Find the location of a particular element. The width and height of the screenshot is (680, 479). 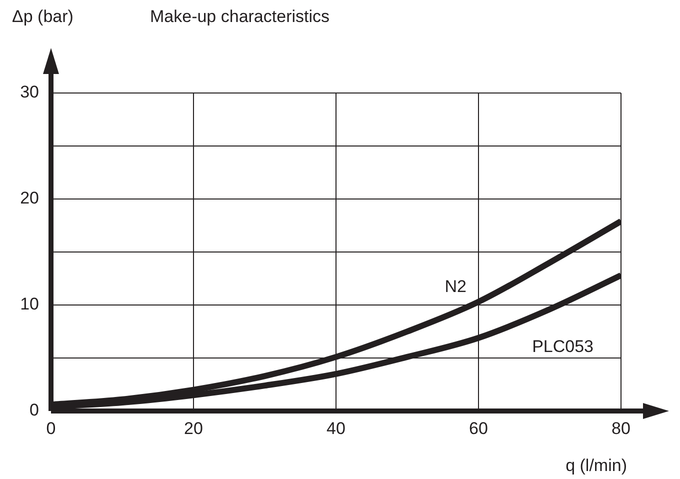

x-tick-label: 80 is located at coordinates (621, 428).